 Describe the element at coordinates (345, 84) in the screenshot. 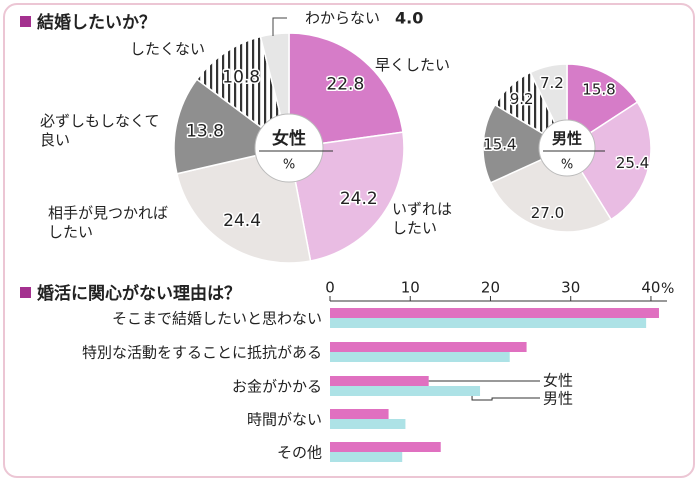

I see `value-label: 22.8` at that location.